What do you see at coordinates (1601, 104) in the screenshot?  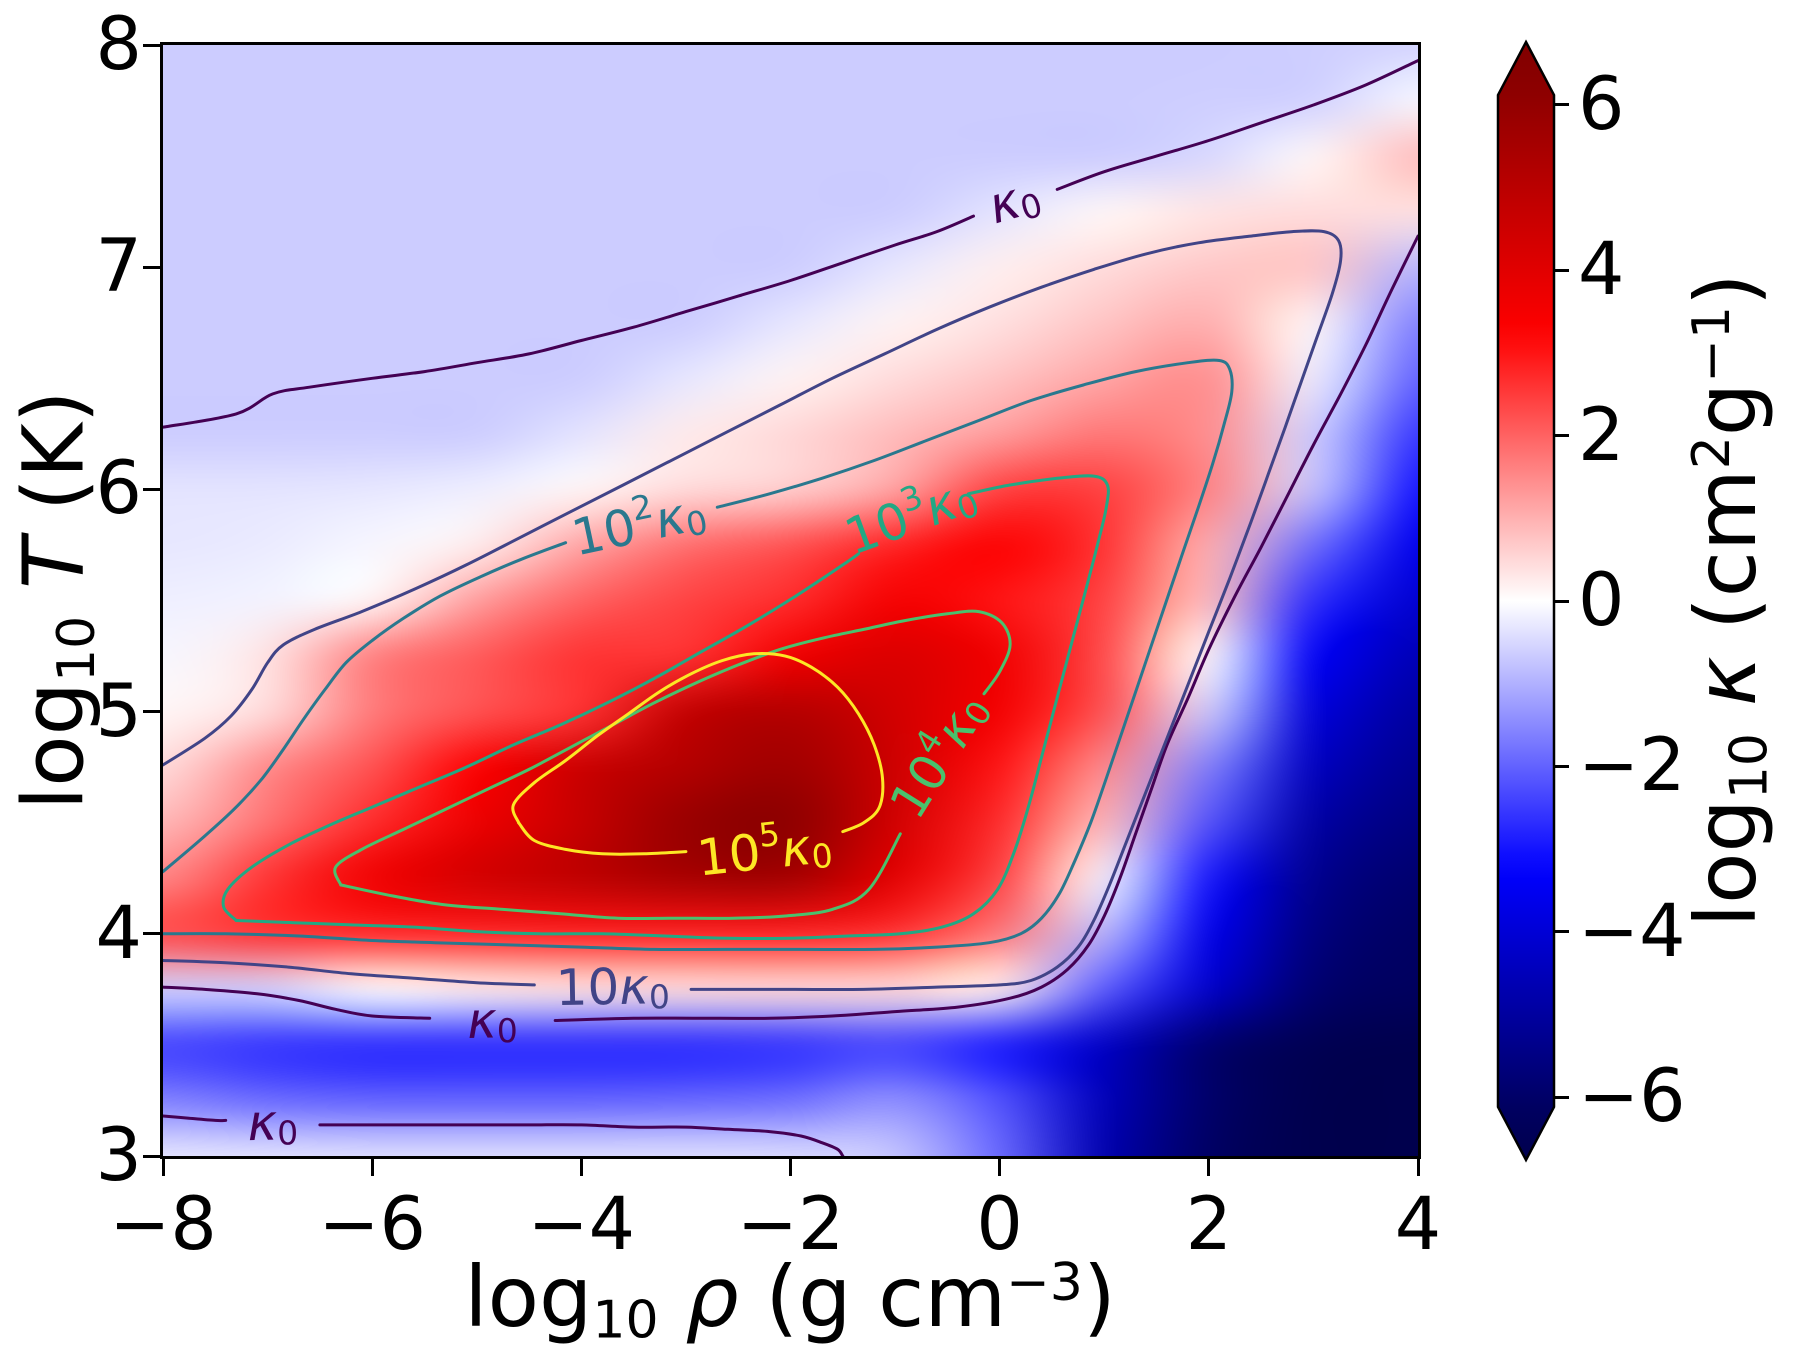 I see `colorbar-tick-label-6: 6` at bounding box center [1601, 104].